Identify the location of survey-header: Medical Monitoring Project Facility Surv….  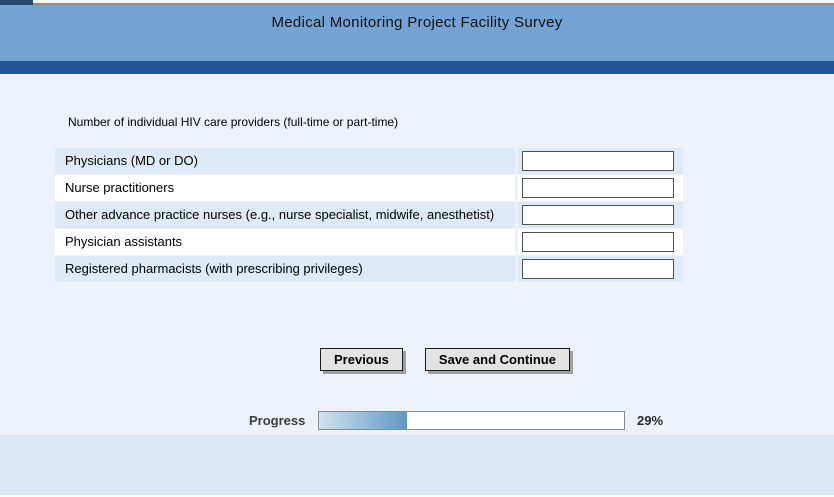
(417, 33).